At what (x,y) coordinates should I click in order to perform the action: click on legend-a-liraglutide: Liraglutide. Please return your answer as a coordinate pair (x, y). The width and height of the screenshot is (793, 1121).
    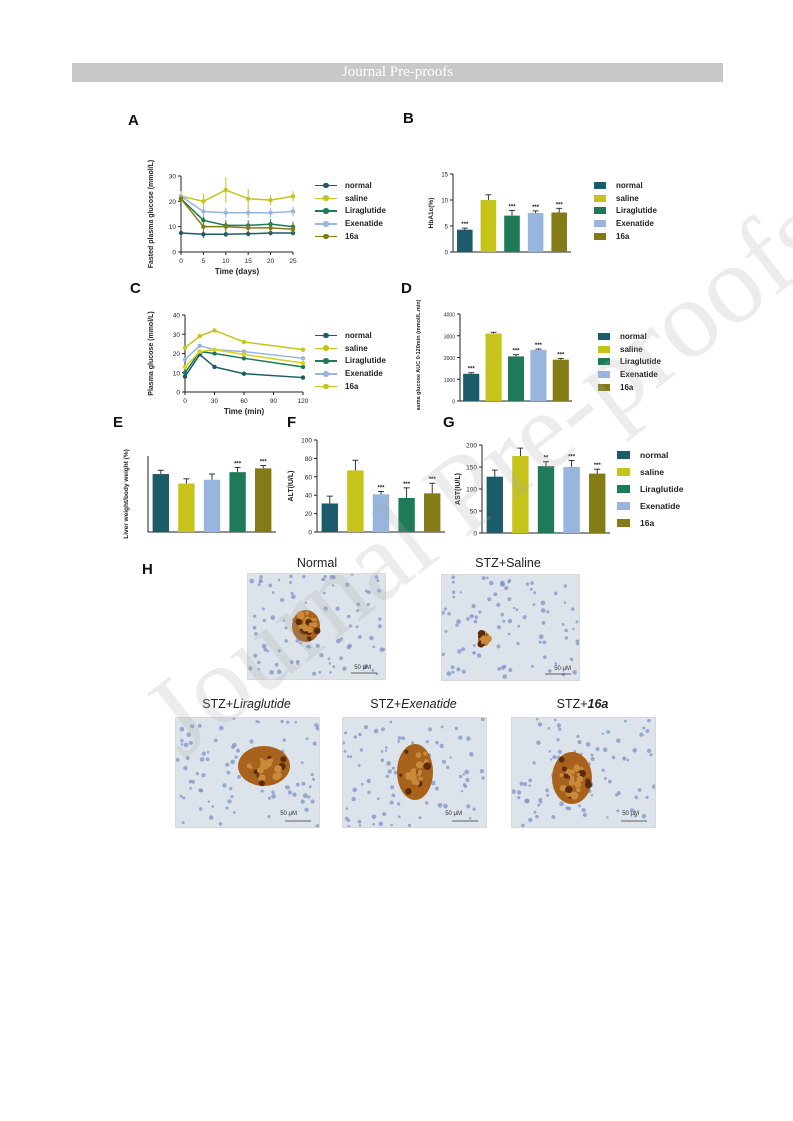
    Looking at the image, I should click on (350, 211).